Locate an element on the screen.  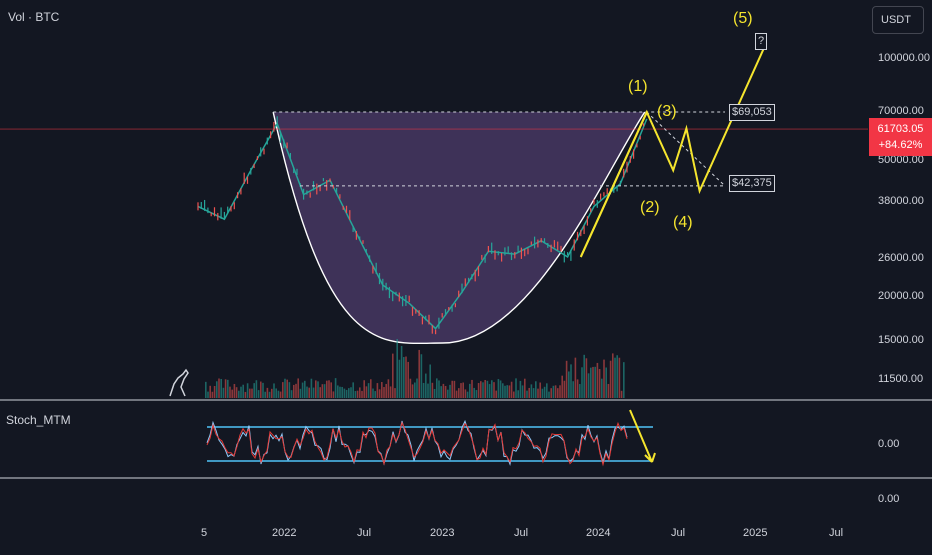
wave-label-4: (4) is located at coordinates (683, 222).